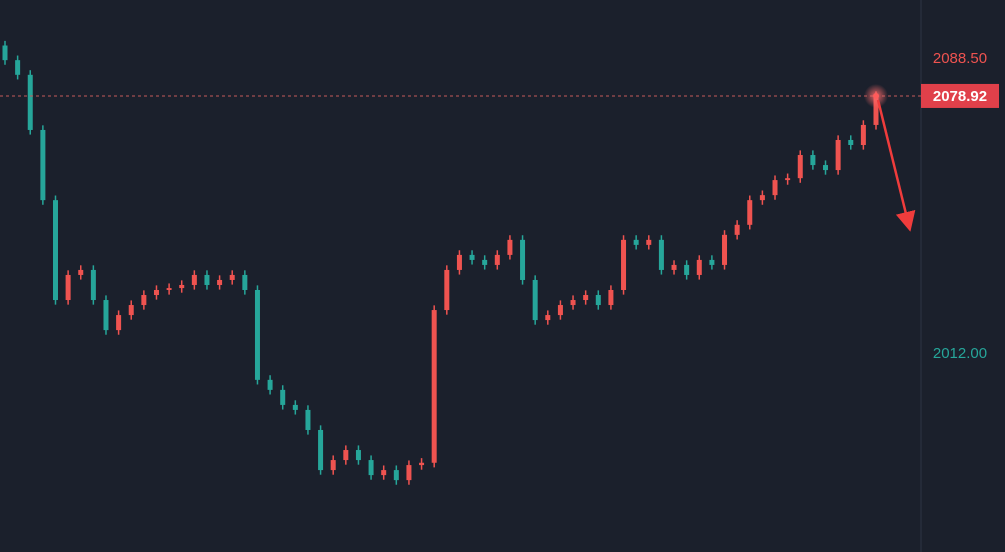  What do you see at coordinates (896, 165) in the screenshot?
I see `trend-arrow` at bounding box center [896, 165].